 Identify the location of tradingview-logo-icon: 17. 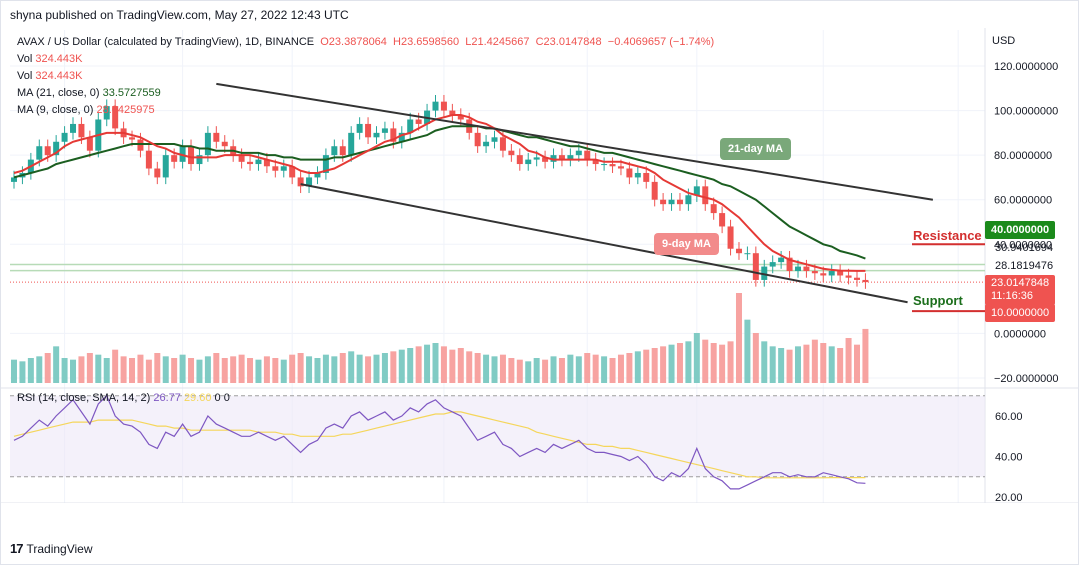
(17, 548).